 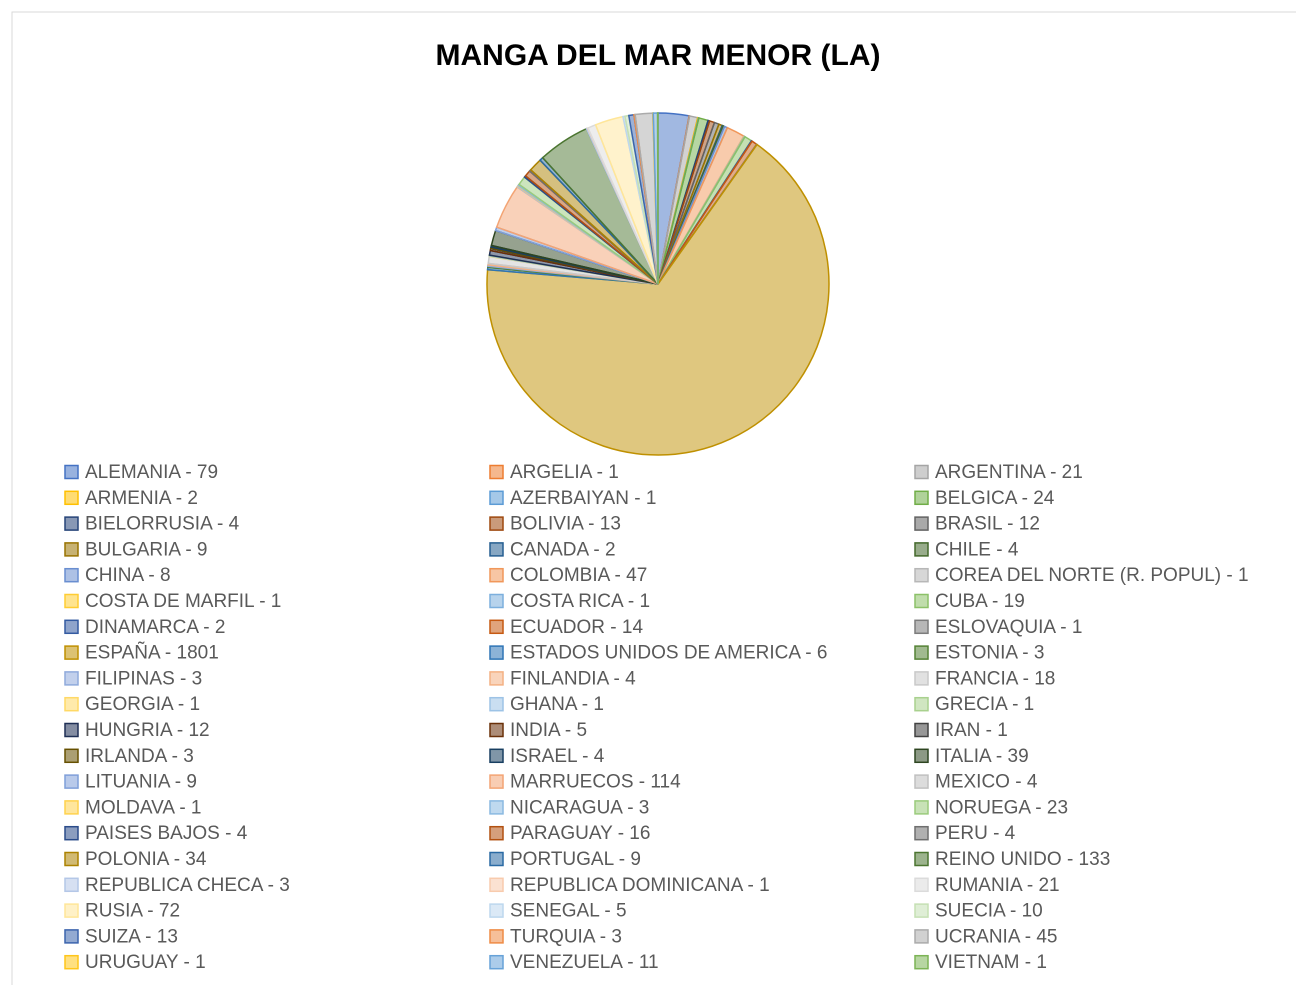 What do you see at coordinates (995, 678) in the screenshot?
I see `legend-label: FRANCIA - 18` at bounding box center [995, 678].